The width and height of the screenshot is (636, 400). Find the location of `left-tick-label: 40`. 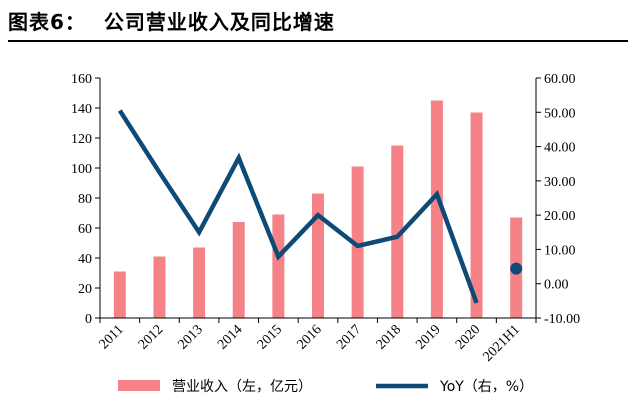

left-tick-label: 40 is located at coordinates (85, 259).